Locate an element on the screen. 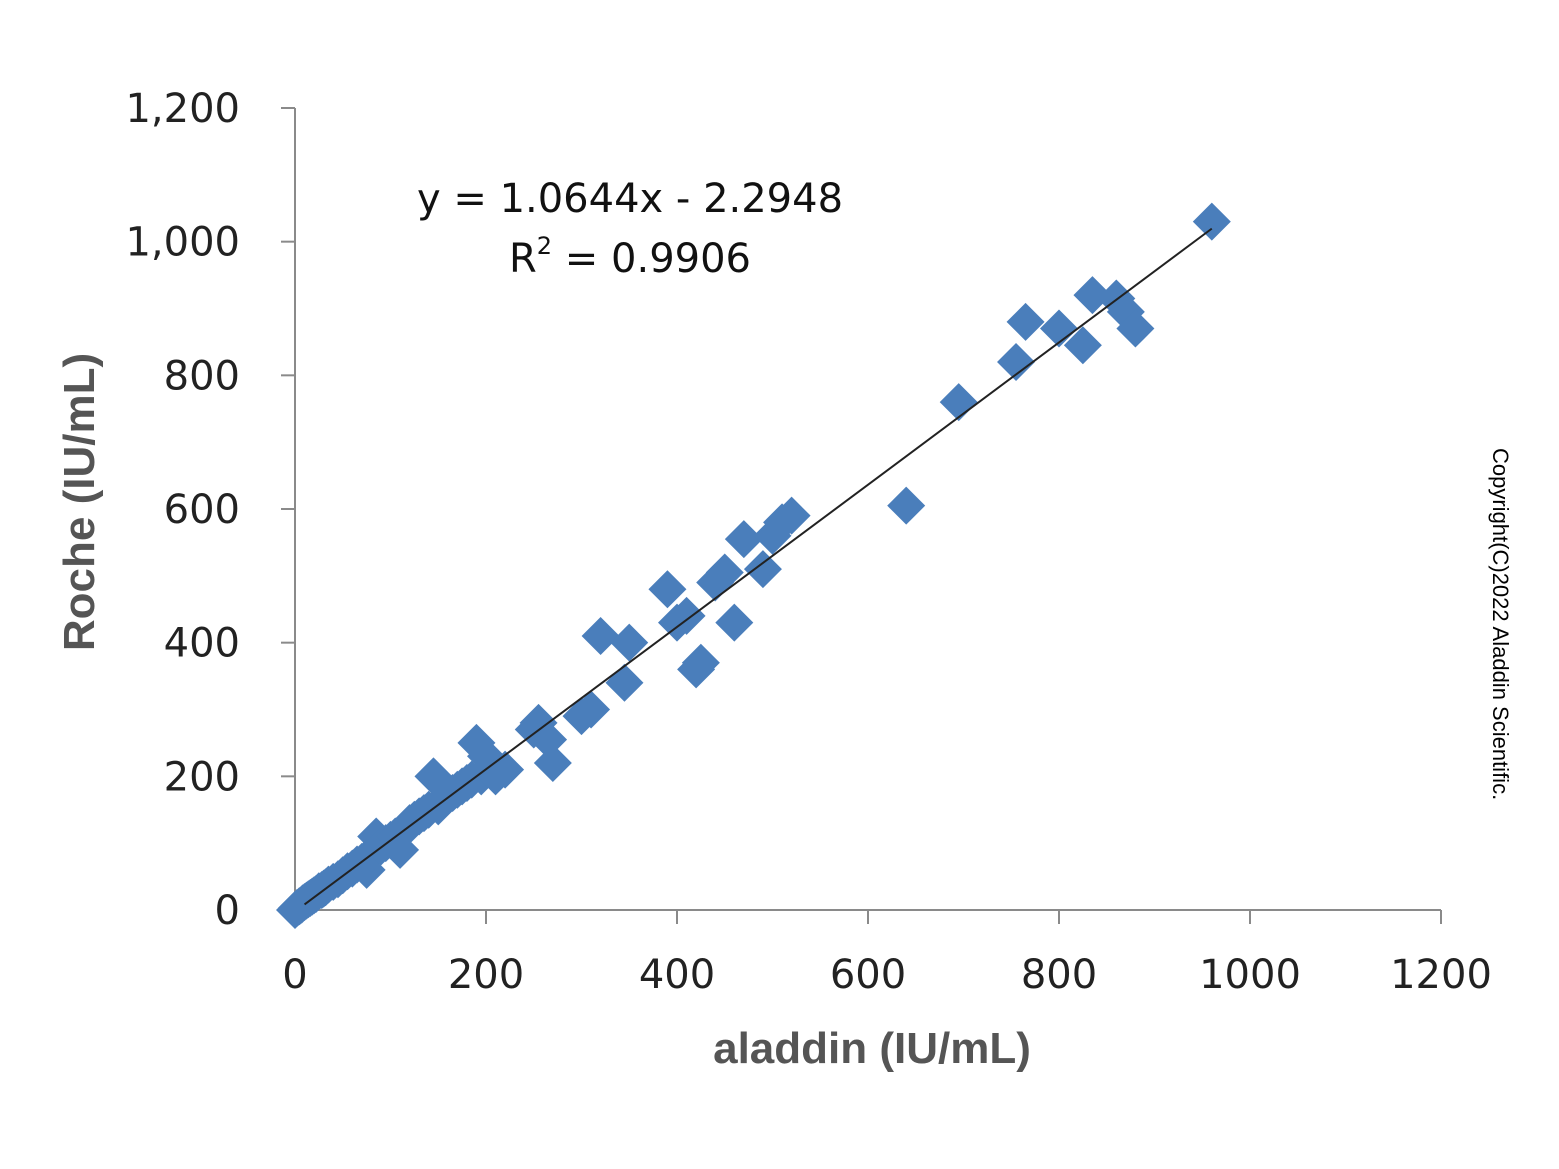 The width and height of the screenshot is (1559, 1169). trendline-equation: y = 1.0644x - 2.2948 is located at coordinates (630, 199).